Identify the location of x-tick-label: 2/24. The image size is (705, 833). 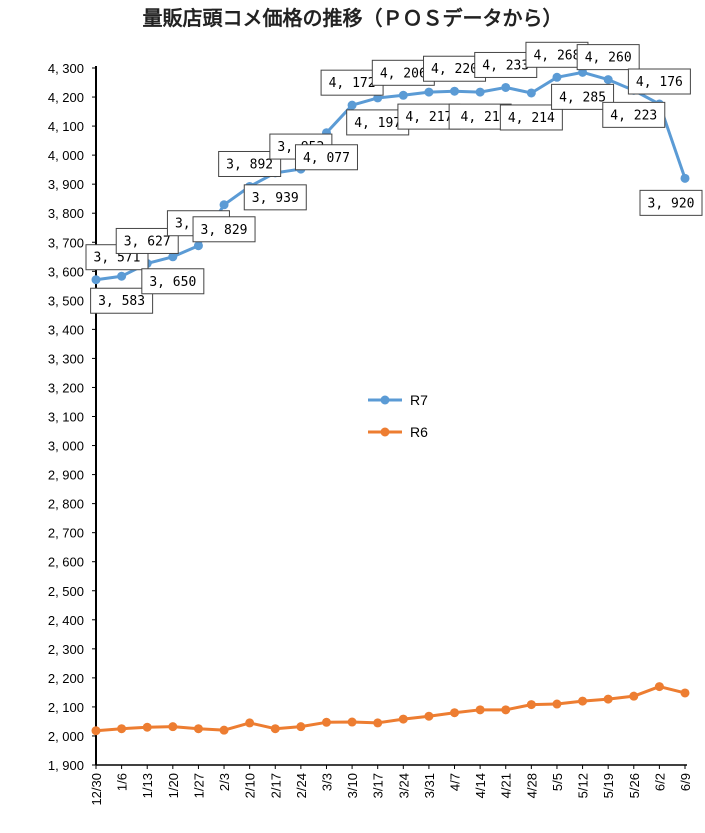
(301, 785).